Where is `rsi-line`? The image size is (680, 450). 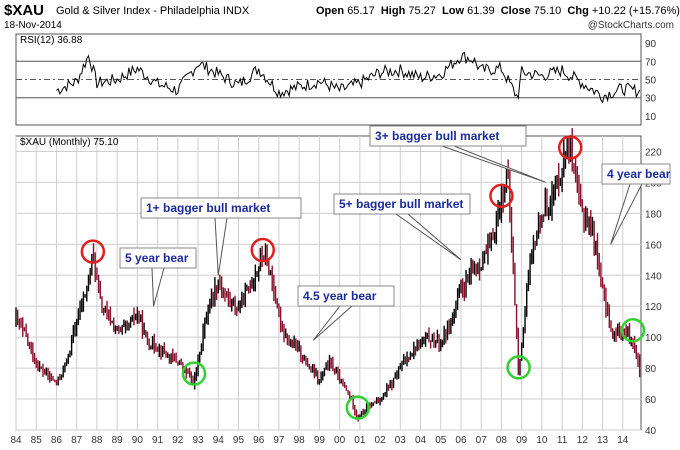
rsi-line is located at coordinates (348, 77).